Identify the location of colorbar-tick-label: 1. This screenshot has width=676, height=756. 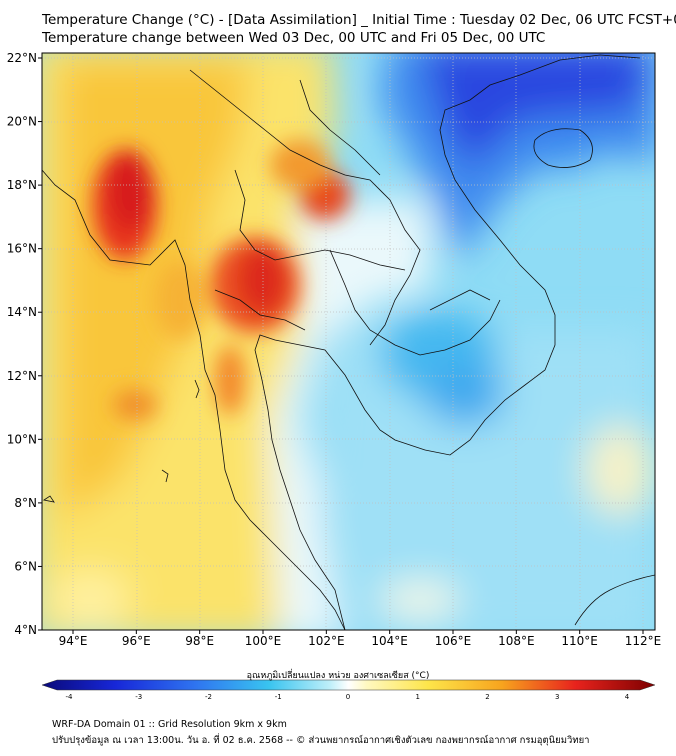
(418, 697).